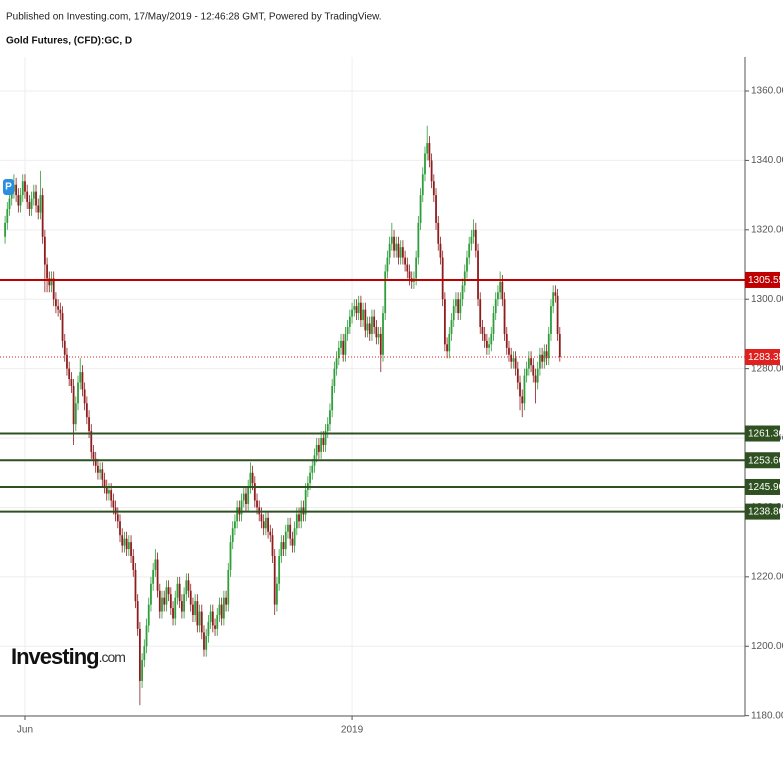  I want to click on y-tick-label: 1200.00, so click(767, 646).